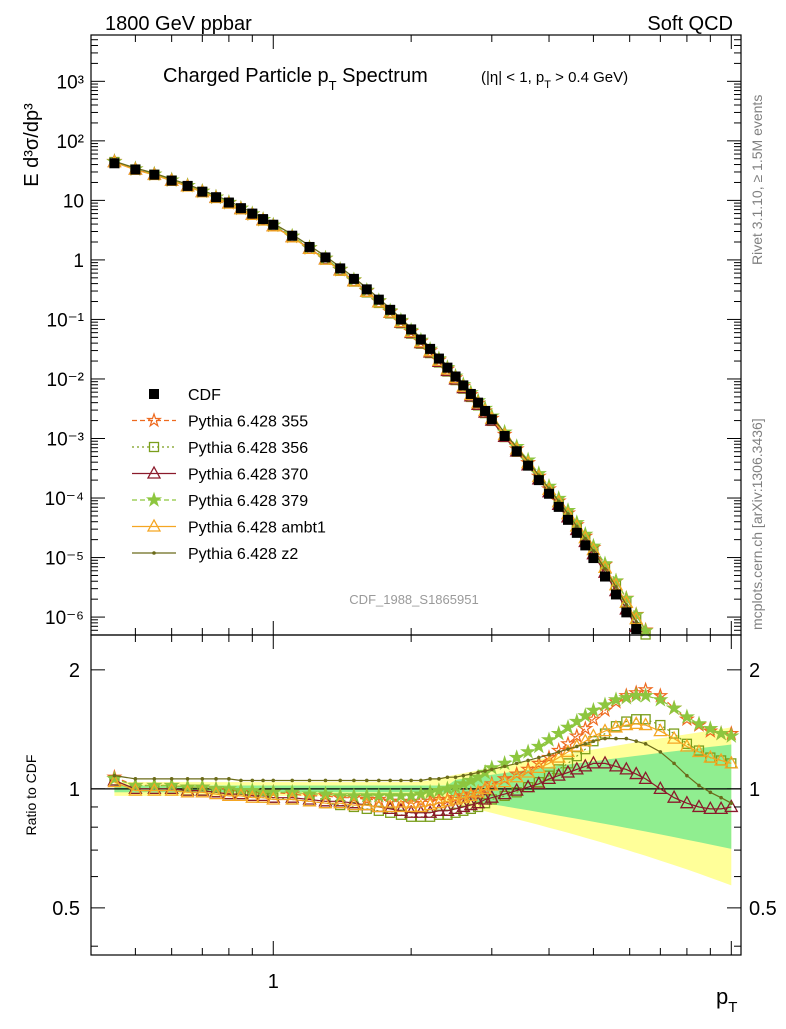  I want to click on legend-label: Pythia 6.428 355, so click(248, 422).